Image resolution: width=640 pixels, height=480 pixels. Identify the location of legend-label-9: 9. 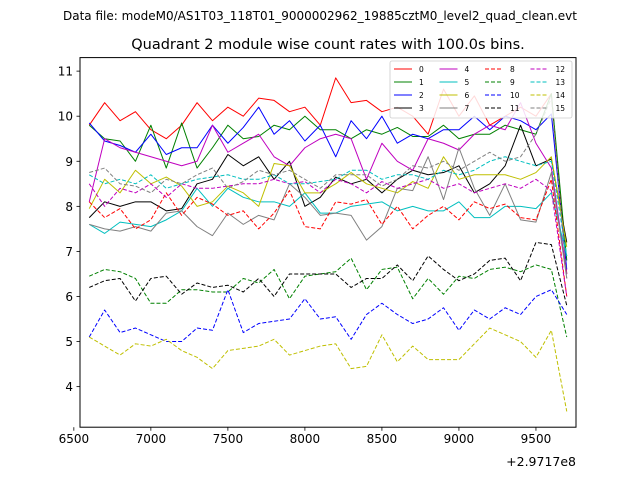
(512, 82).